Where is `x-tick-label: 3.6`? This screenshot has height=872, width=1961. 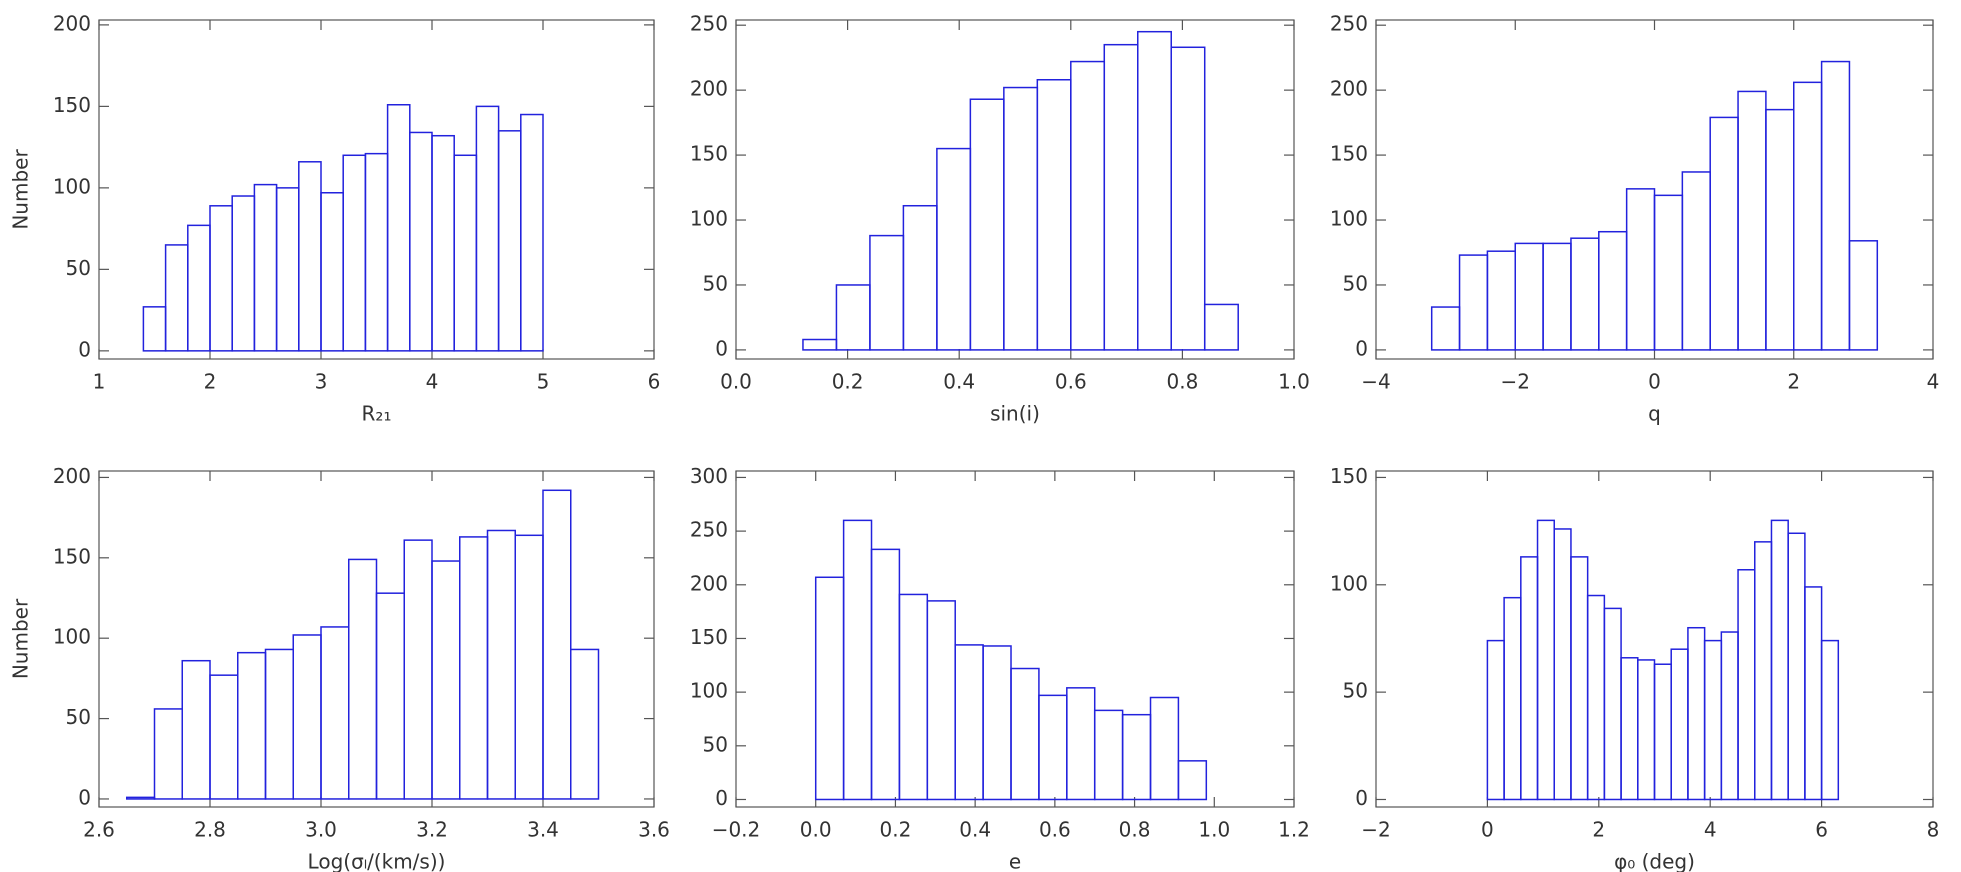
x-tick-label: 3.6 is located at coordinates (654, 830).